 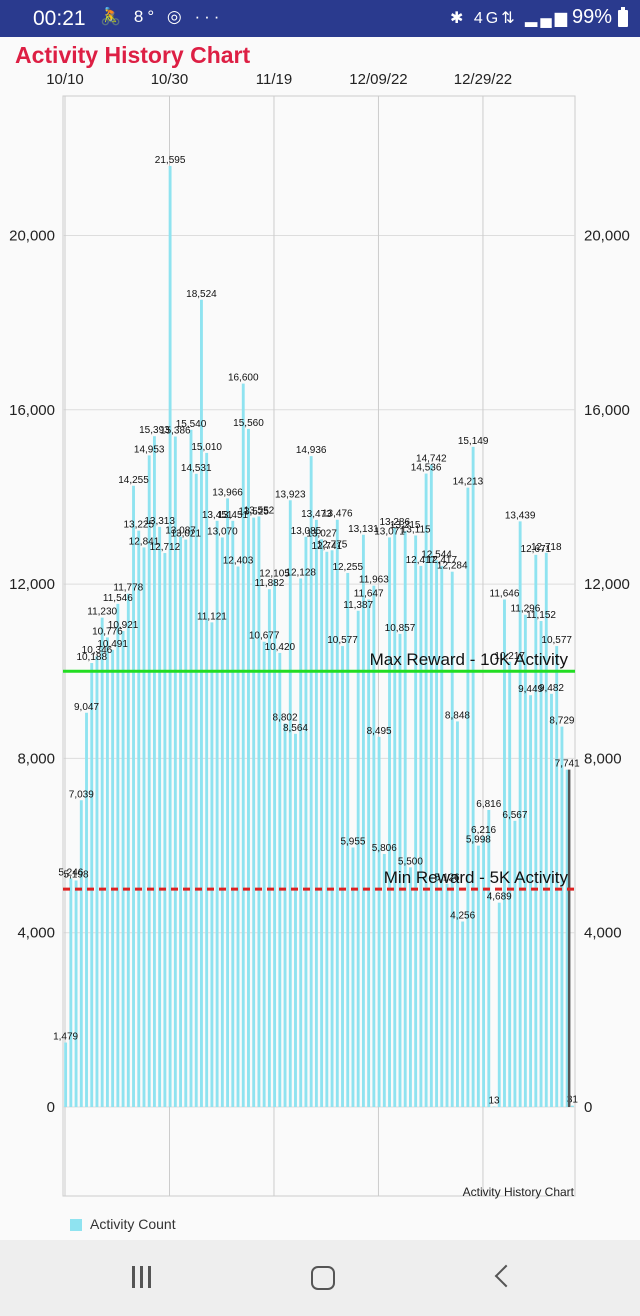 What do you see at coordinates (541, 615) in the screenshot?
I see `bar-value-label: 11,152` at bounding box center [541, 615].